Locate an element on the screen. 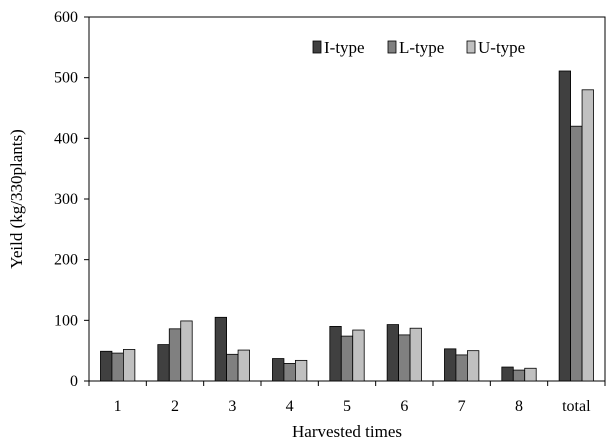  y-axis: 0 100 200 300 400 500 600 is located at coordinates (71, 199).